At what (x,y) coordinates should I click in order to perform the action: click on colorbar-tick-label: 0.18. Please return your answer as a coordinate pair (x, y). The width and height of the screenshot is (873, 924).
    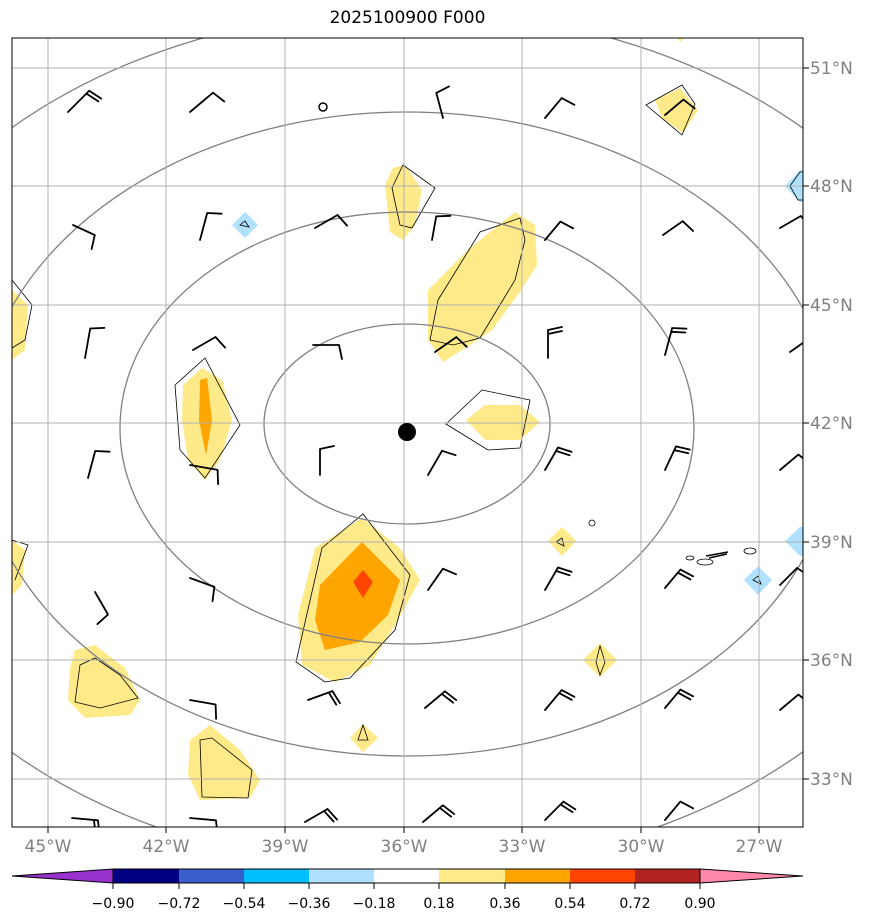
    Looking at the image, I should click on (438, 904).